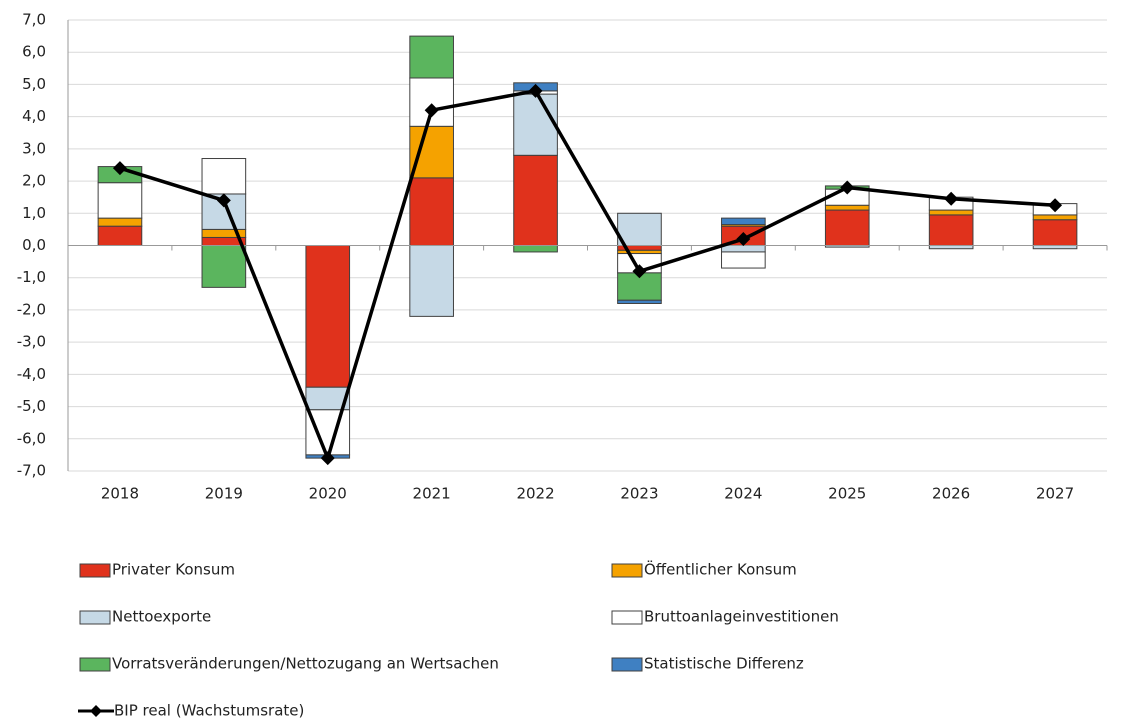 The height and width of the screenshot is (726, 1128). I want to click on y-tick-label: -5,0, so click(31, 406).